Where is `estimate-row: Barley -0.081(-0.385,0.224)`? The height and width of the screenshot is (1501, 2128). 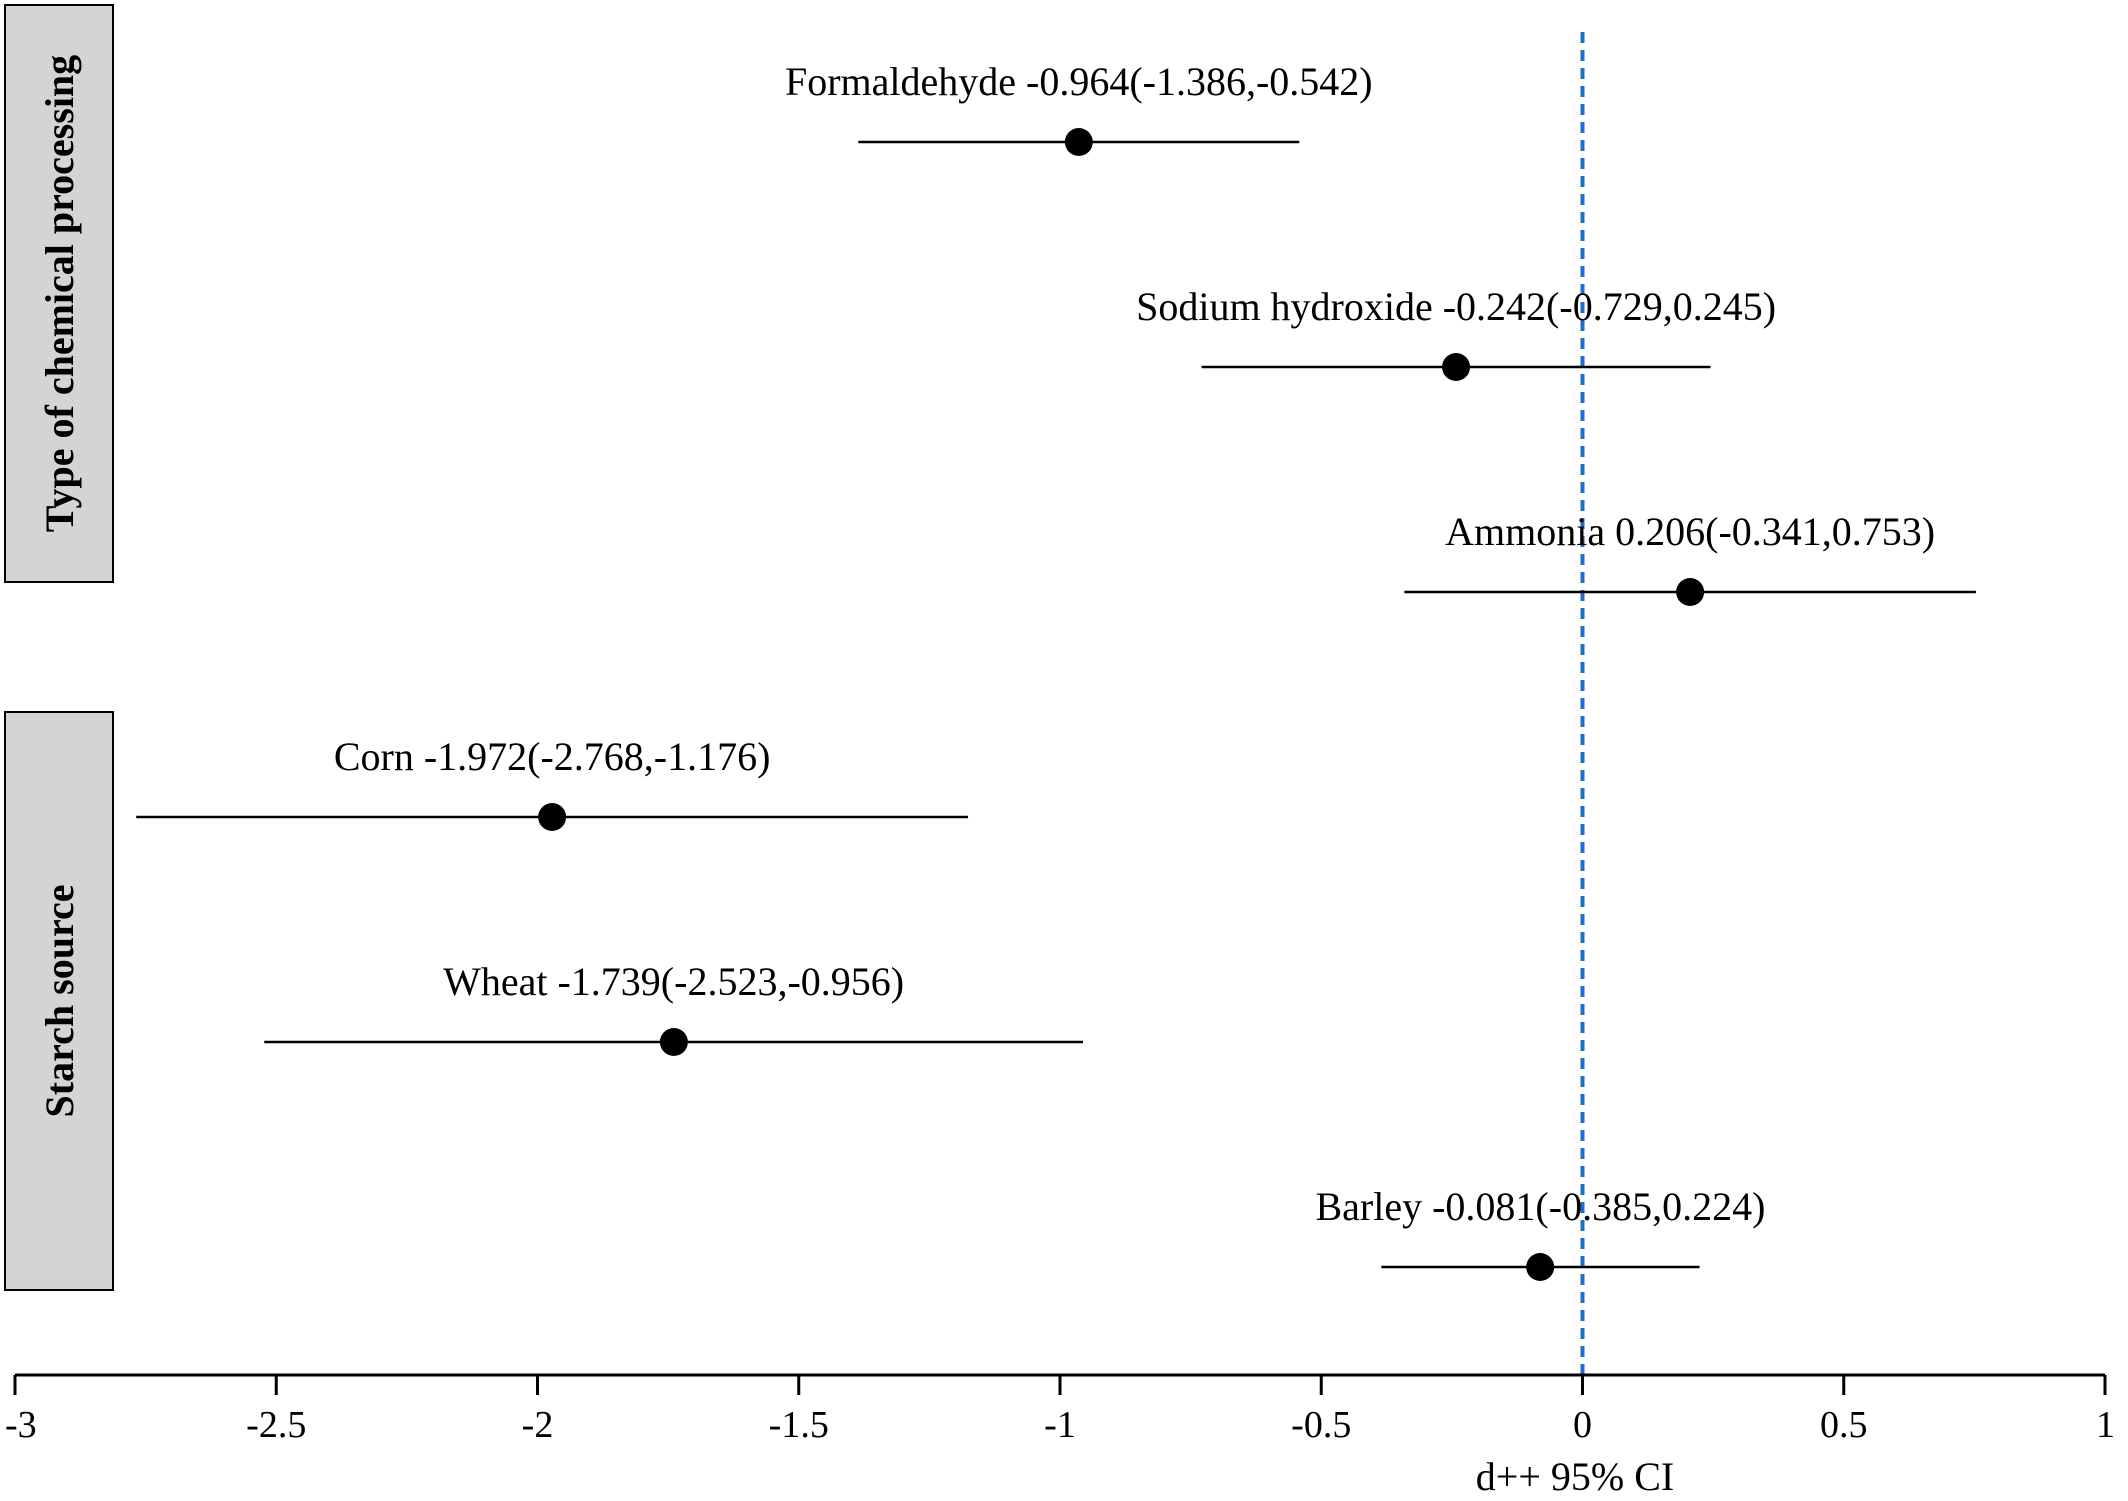 estimate-row: Barley -0.081(-0.385,0.224) is located at coordinates (1540, 1232).